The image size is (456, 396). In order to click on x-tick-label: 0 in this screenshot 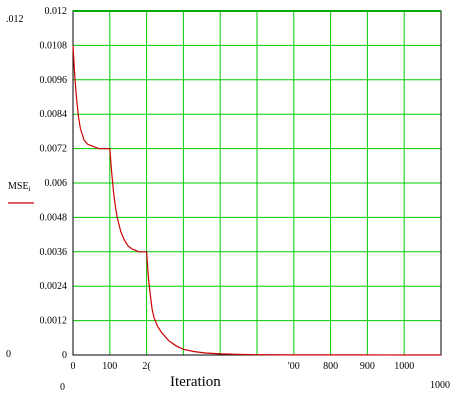, I will do `click(73, 366)`.